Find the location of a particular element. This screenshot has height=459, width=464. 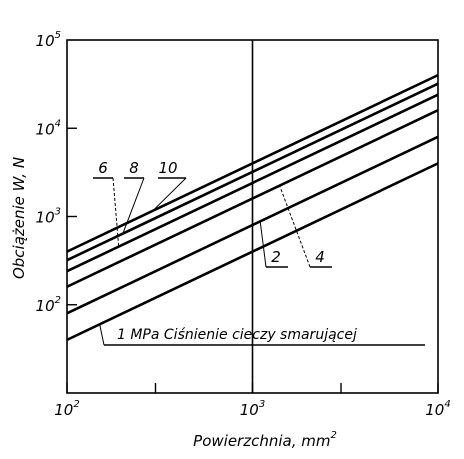

x-axis-title: Powierzchnia, mm2 is located at coordinates (265, 440).